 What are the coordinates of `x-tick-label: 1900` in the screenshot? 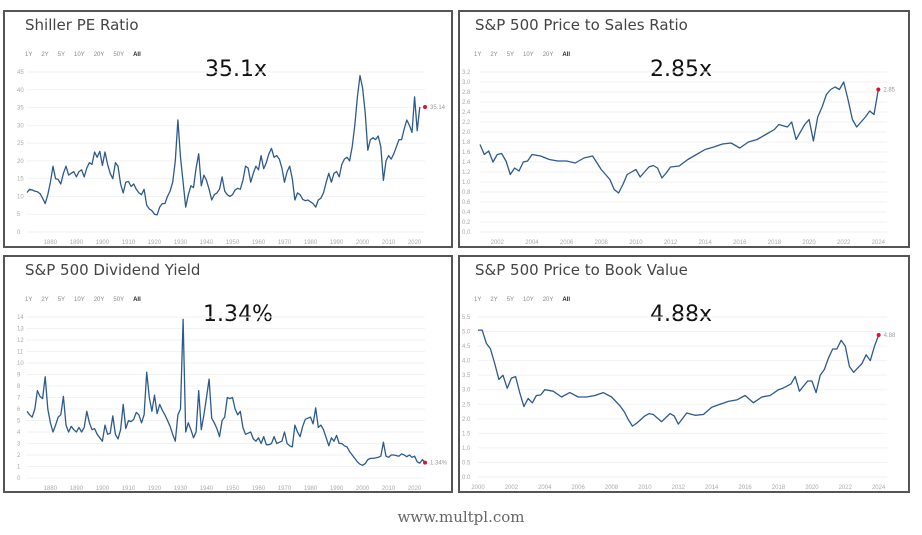 It's located at (103, 488).